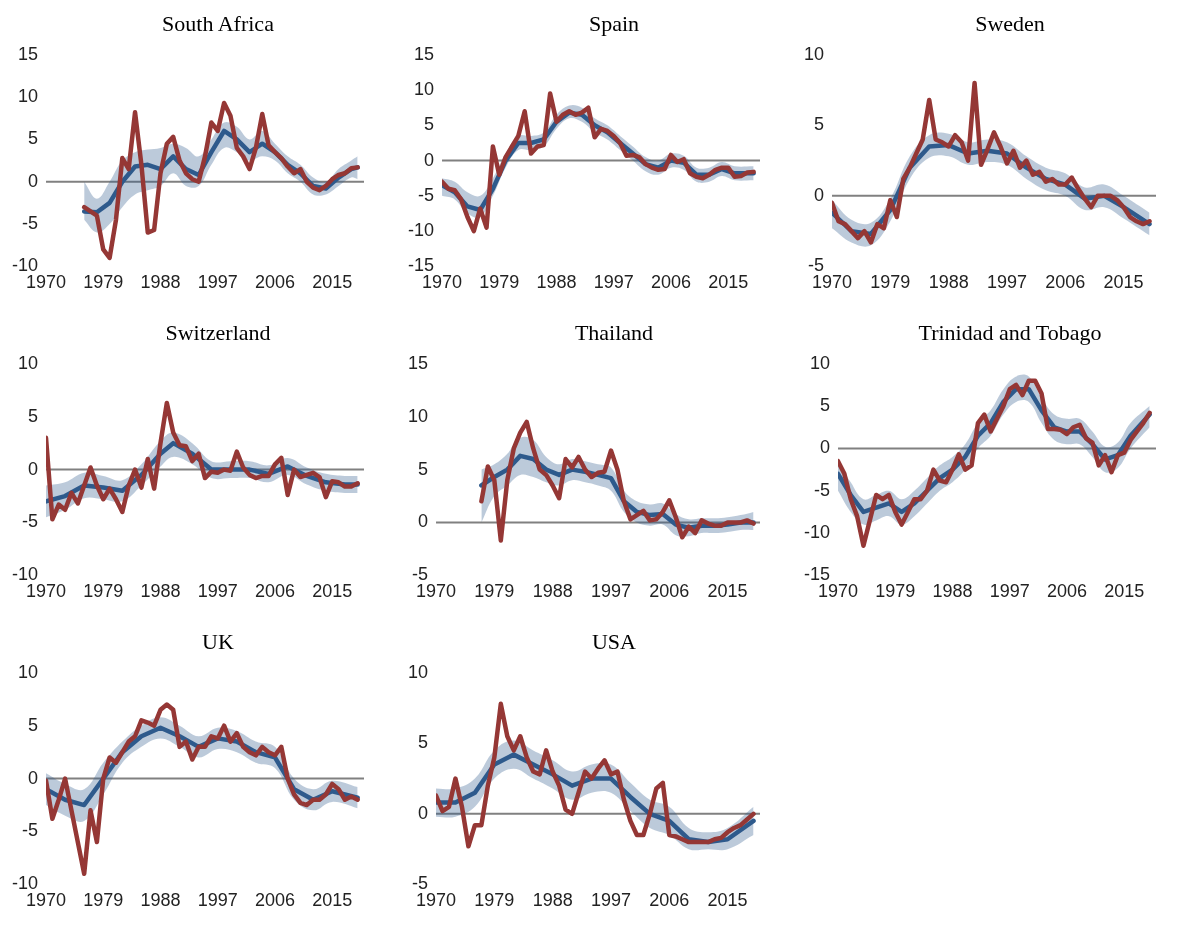 This screenshot has width=1188, height=929. I want to click on chart-title: South Africa, so click(218, 23).